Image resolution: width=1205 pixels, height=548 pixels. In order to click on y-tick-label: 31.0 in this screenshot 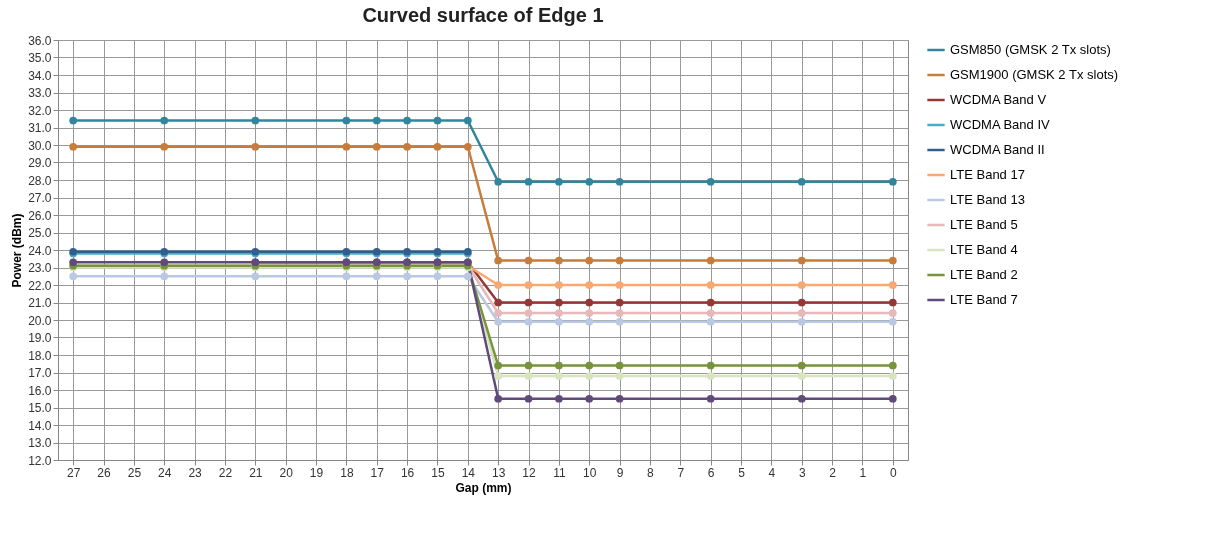, I will do `click(40, 128)`.